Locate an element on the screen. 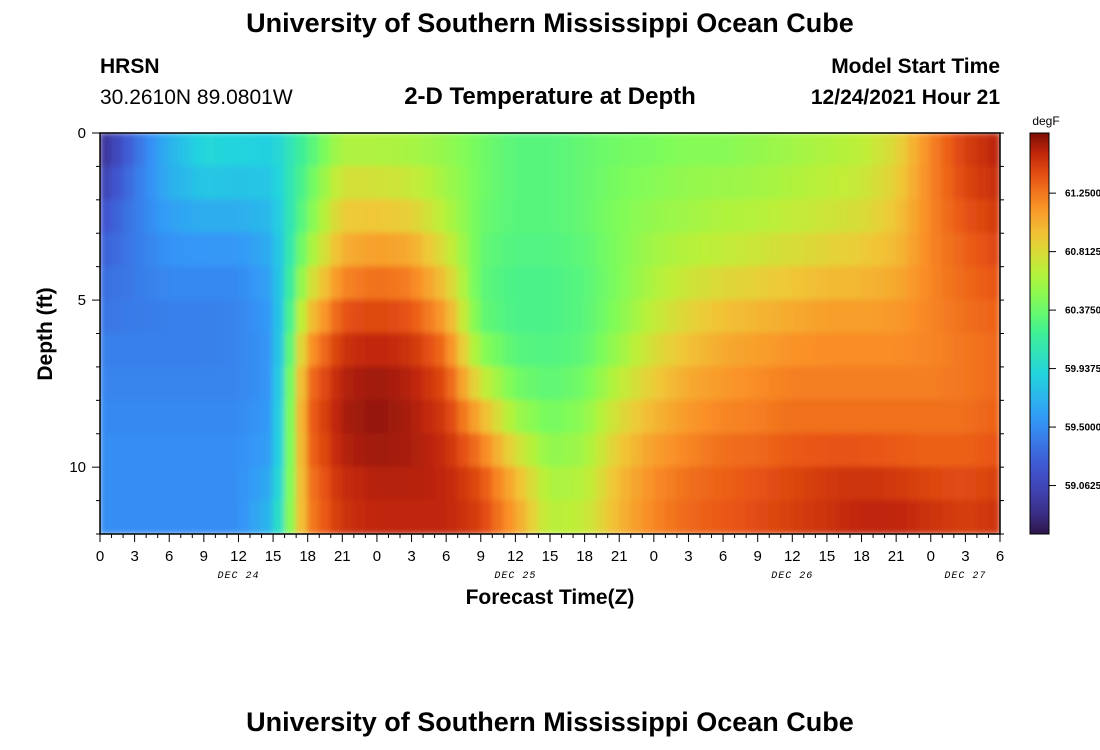 The width and height of the screenshot is (1100, 750). day-label: DEC 26 is located at coordinates (792, 576).